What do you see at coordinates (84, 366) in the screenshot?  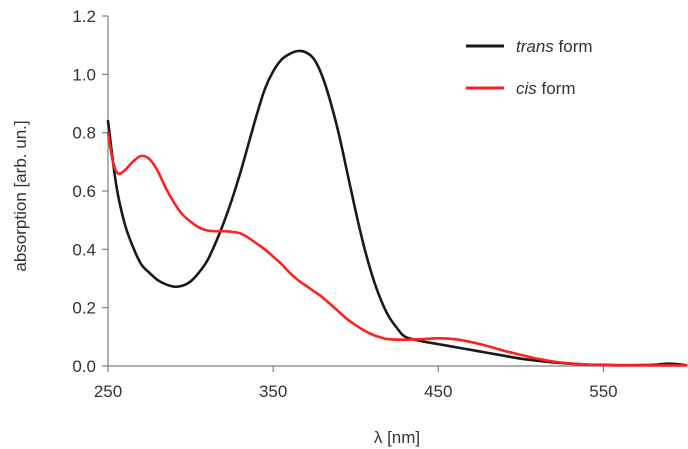 I see `y-tick-label: 0.0` at bounding box center [84, 366].